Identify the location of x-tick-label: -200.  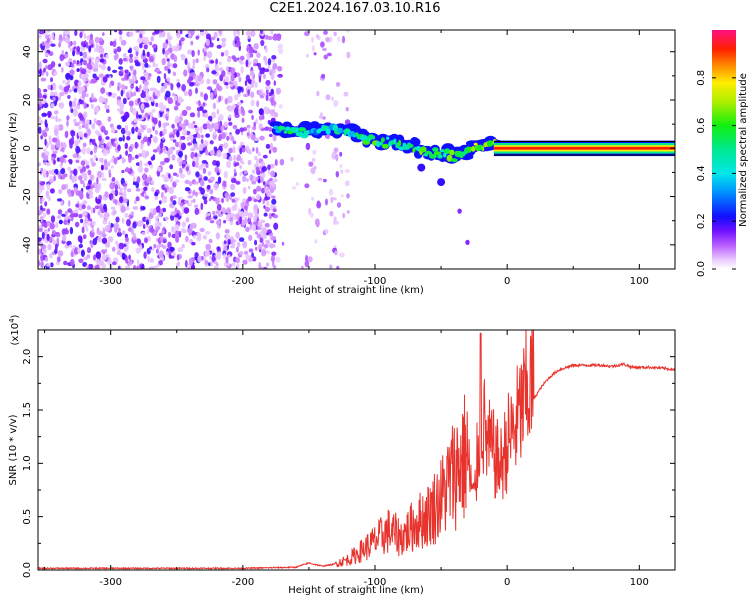
(242, 281).